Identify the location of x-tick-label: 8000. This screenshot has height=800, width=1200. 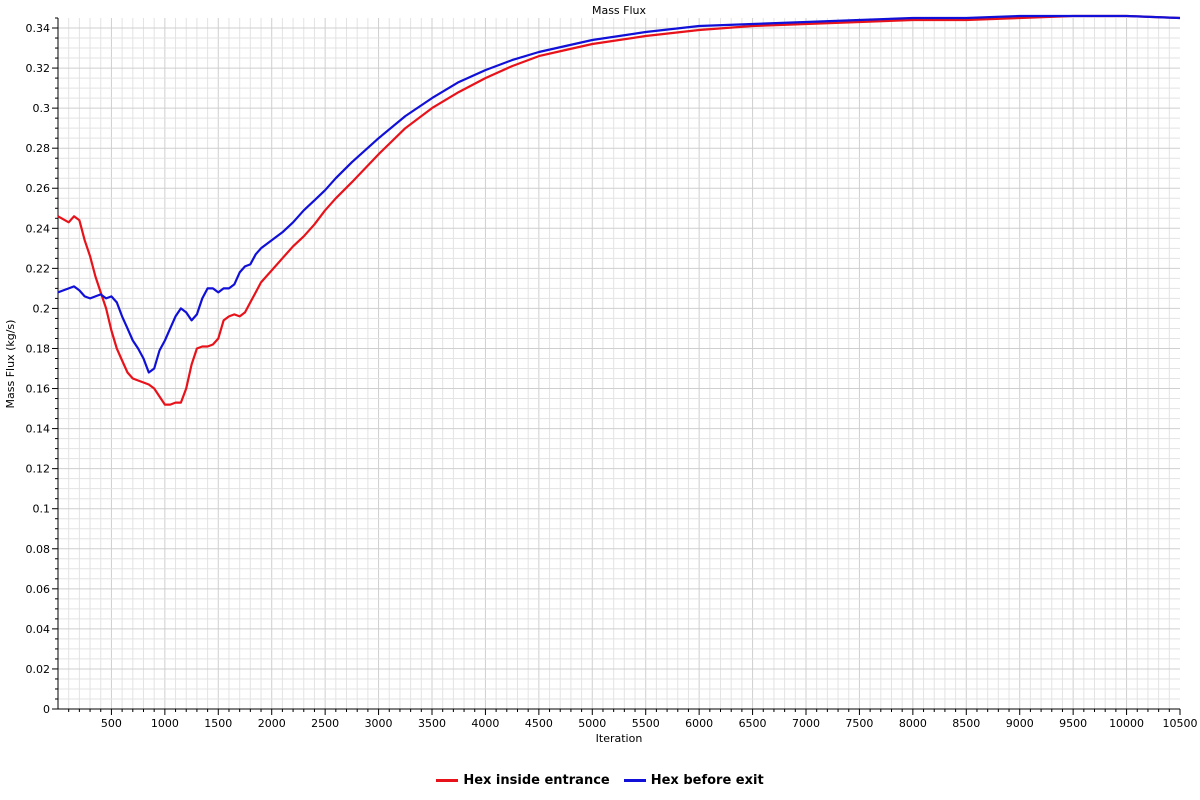
(913, 723).